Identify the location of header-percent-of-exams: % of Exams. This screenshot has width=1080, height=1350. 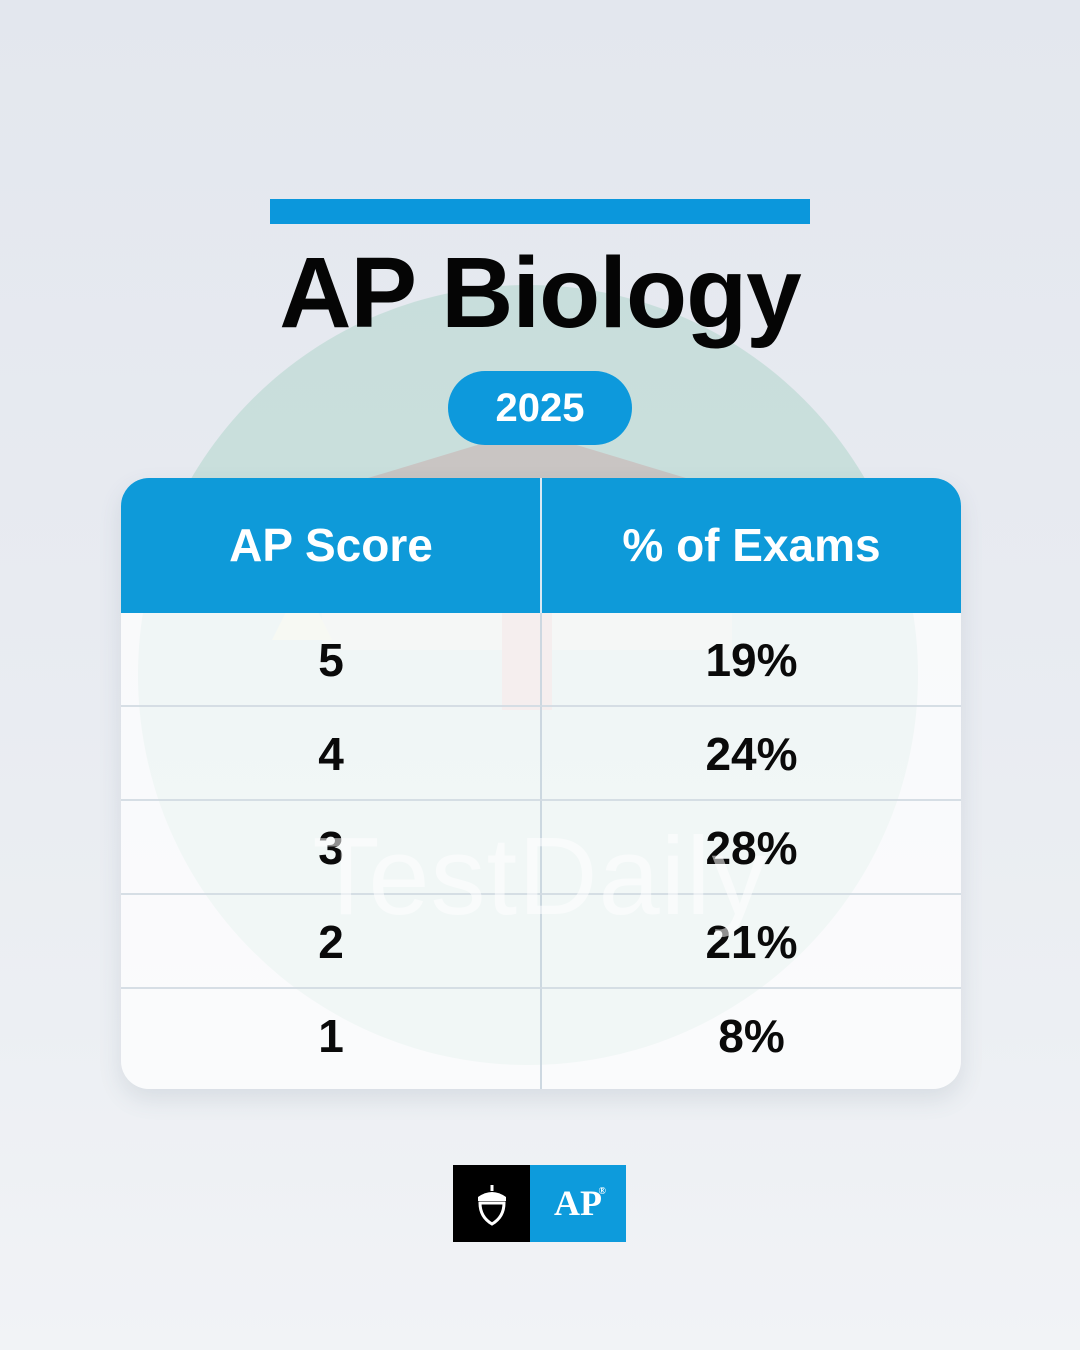
(751, 545).